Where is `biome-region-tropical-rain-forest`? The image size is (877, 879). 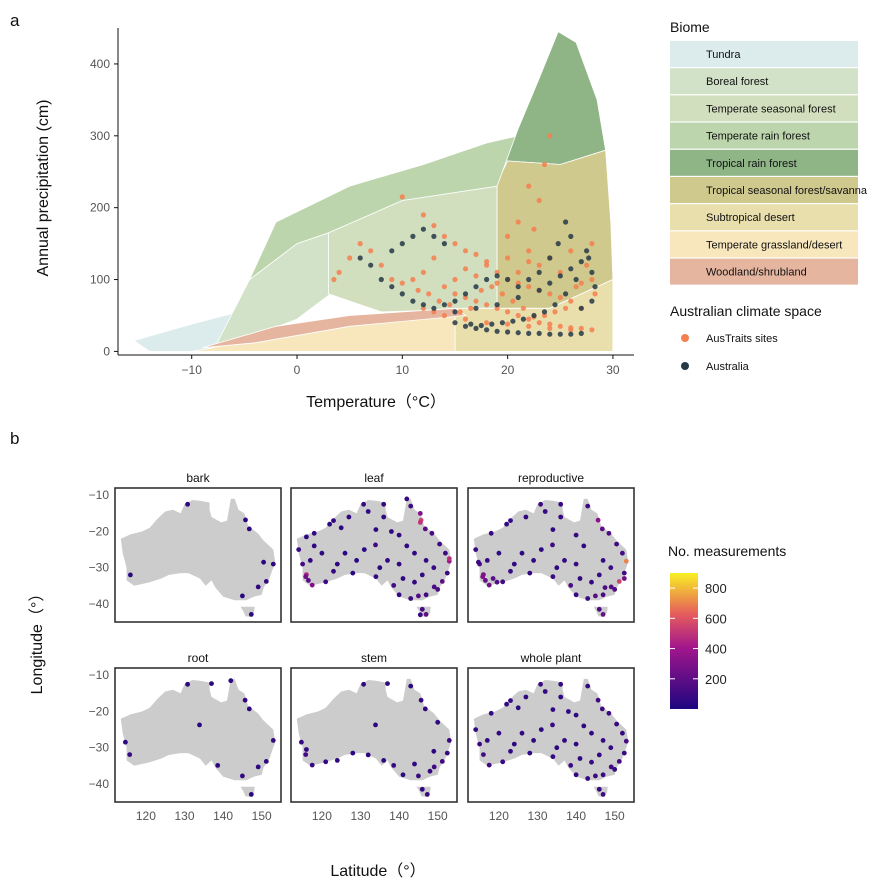 biome-region-tropical-rain-forest is located at coordinates (554, 101).